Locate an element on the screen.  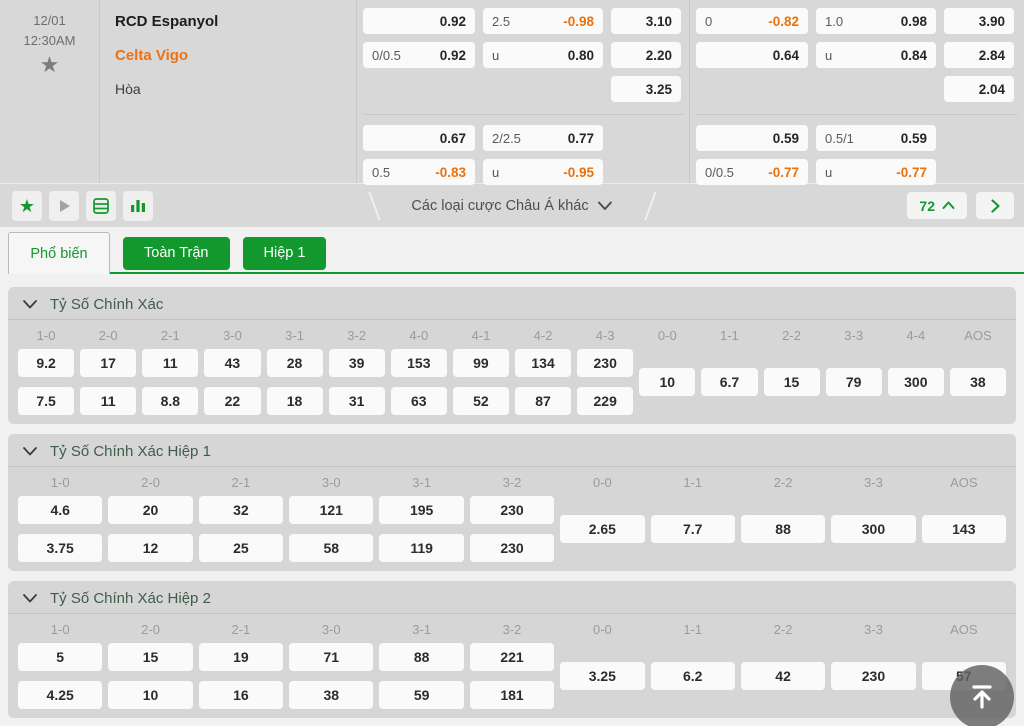
score-odds-button: 6.7 is located at coordinates (729, 382).